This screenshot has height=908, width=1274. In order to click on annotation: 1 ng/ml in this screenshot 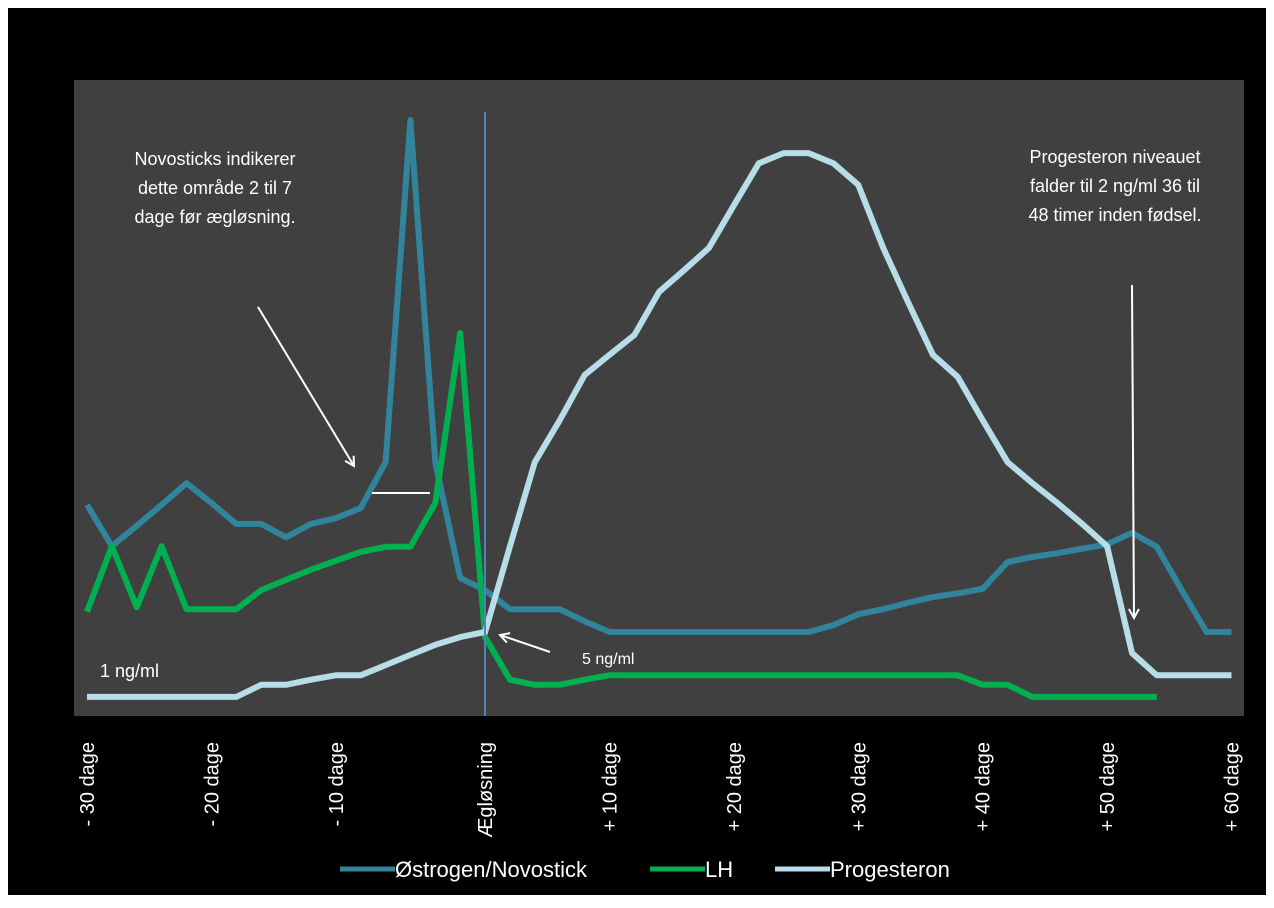, I will do `click(129, 671)`.